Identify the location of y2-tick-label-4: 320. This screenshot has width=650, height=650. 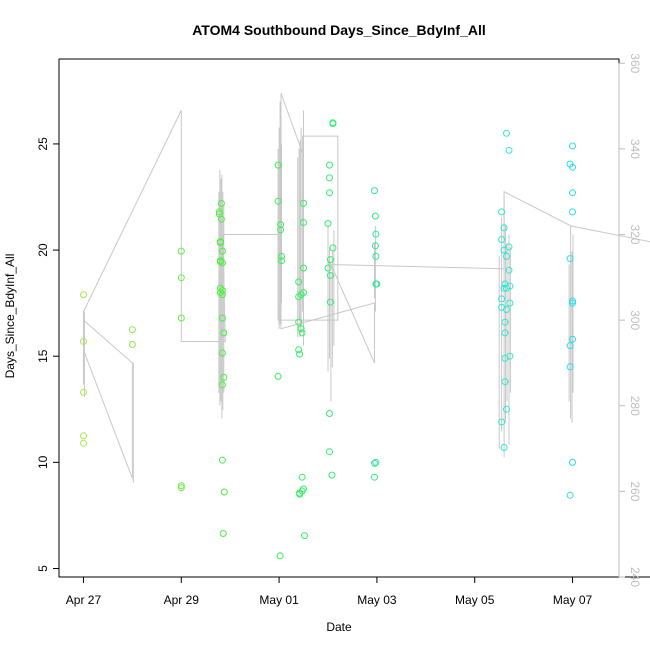
(635, 235).